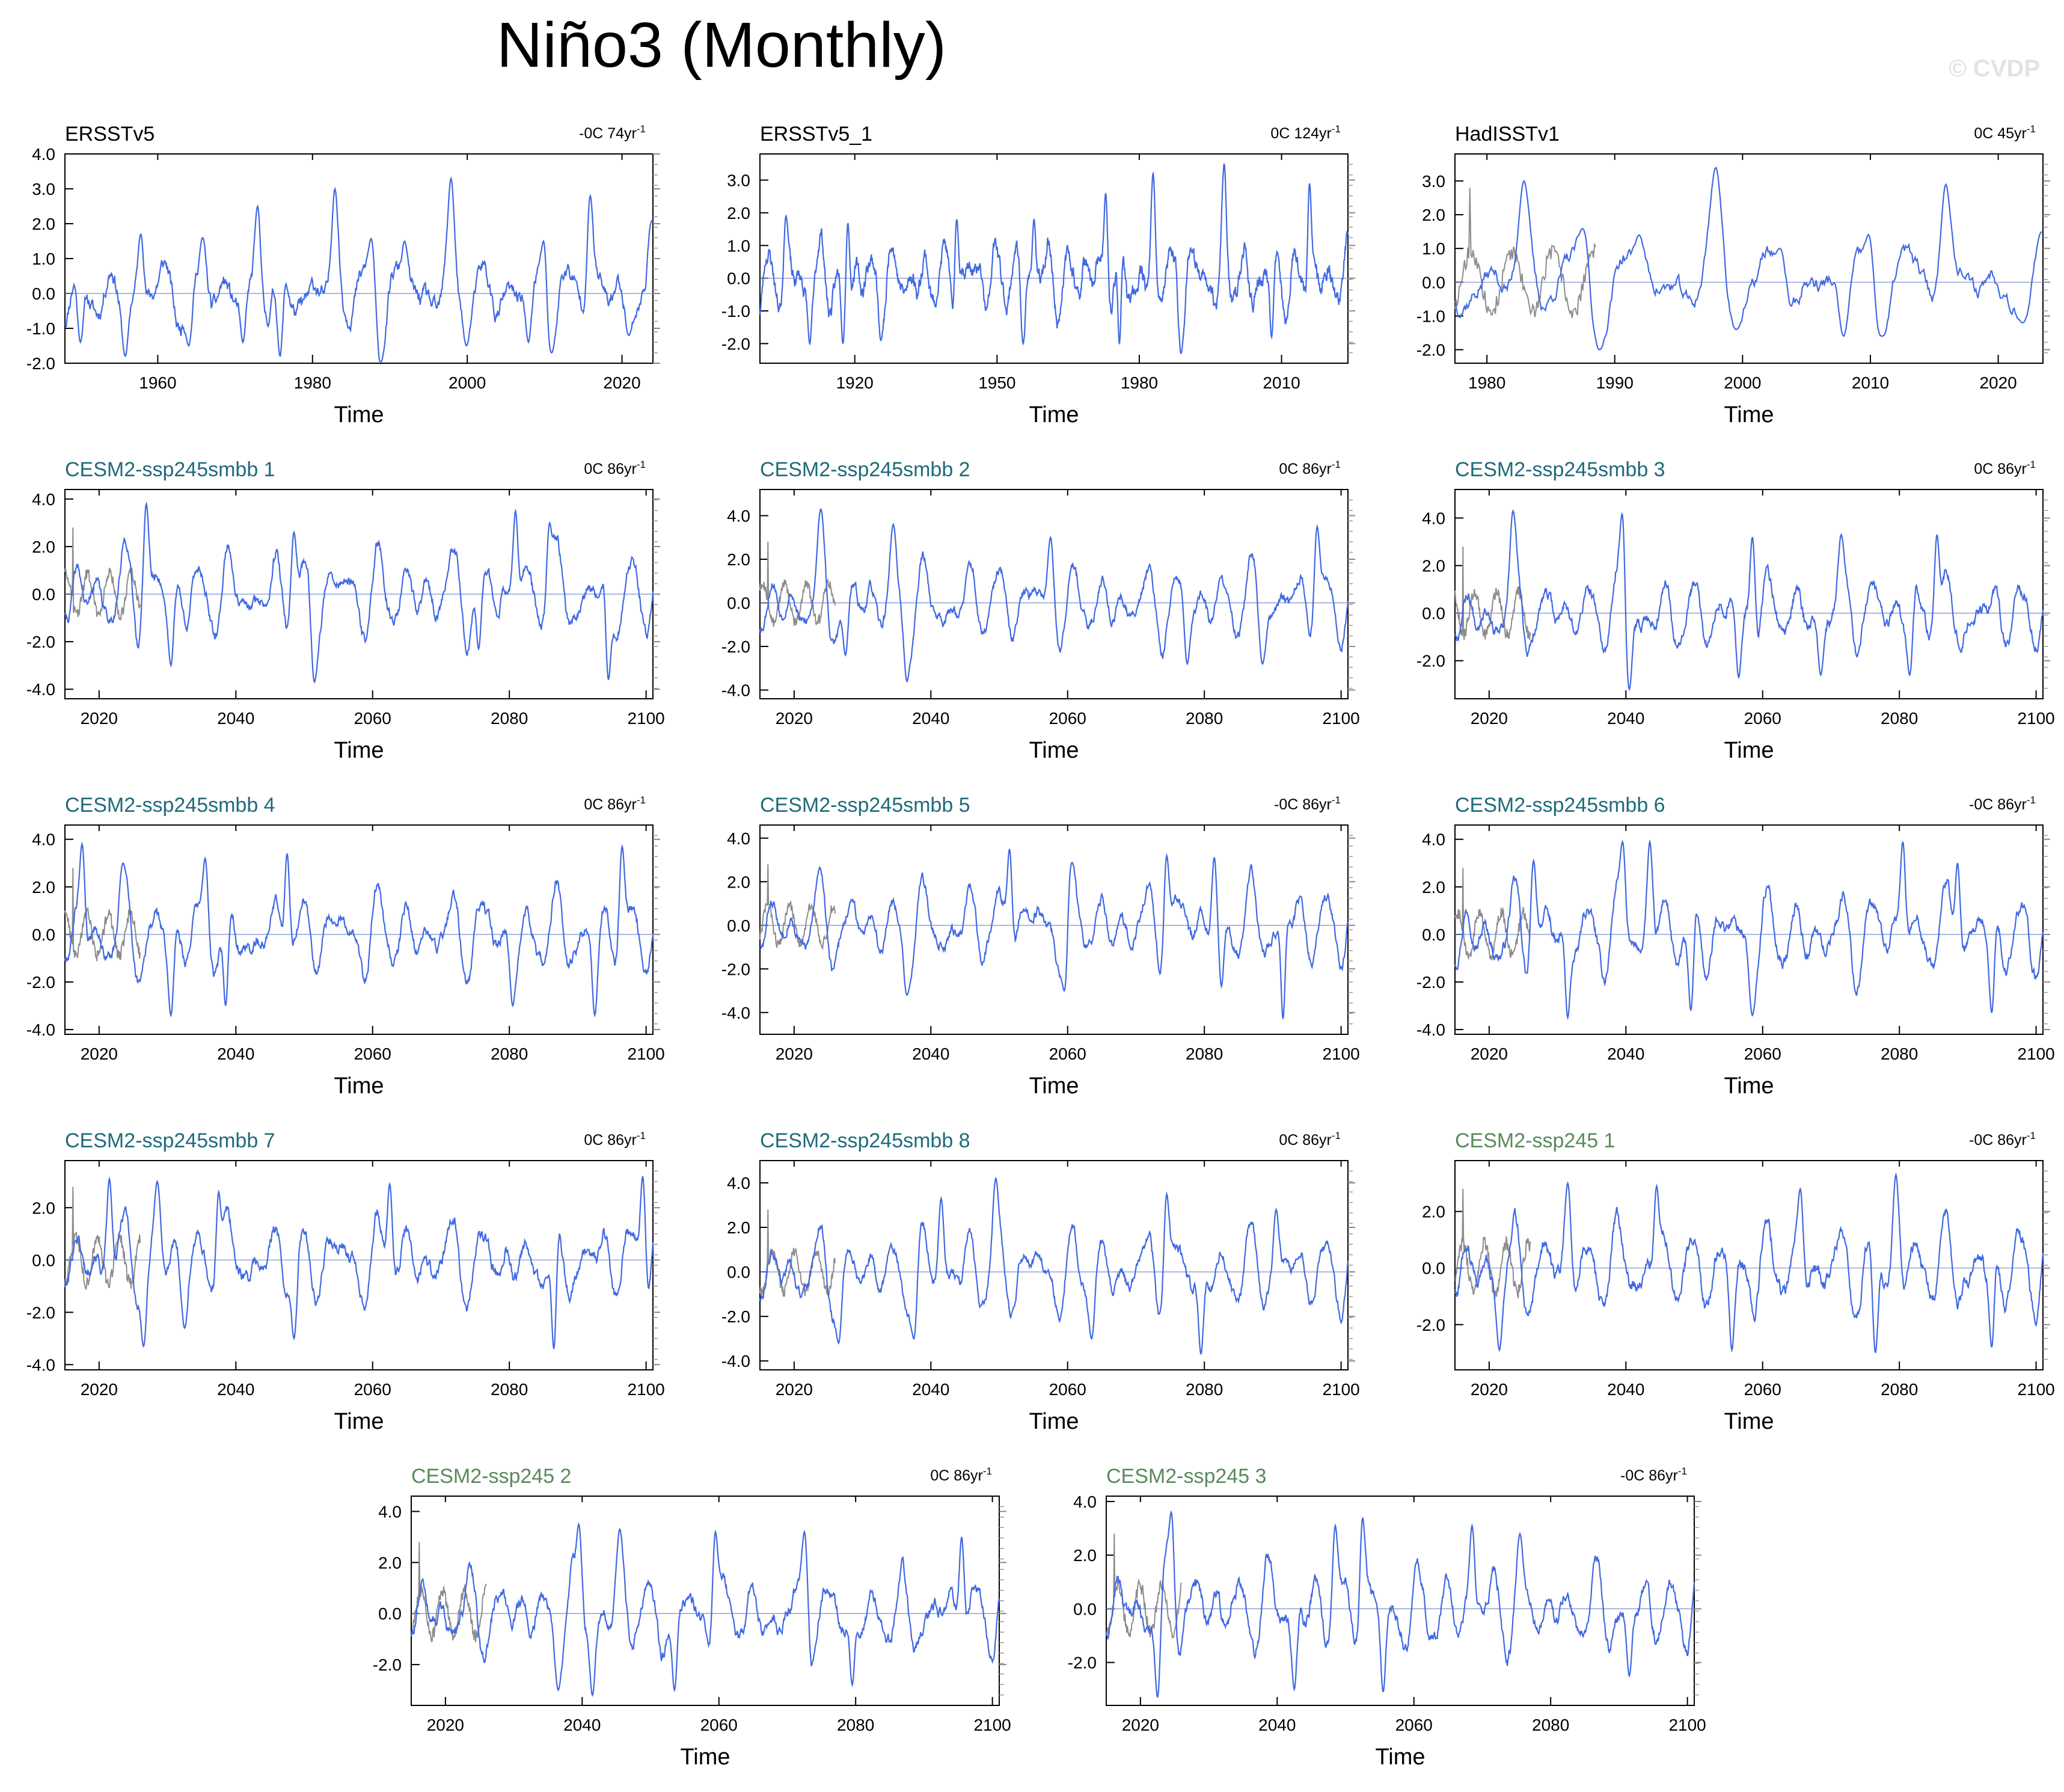 The image size is (2064, 1792). Describe the element at coordinates (855, 382) in the screenshot. I see `x-tick-label: 1920` at that location.